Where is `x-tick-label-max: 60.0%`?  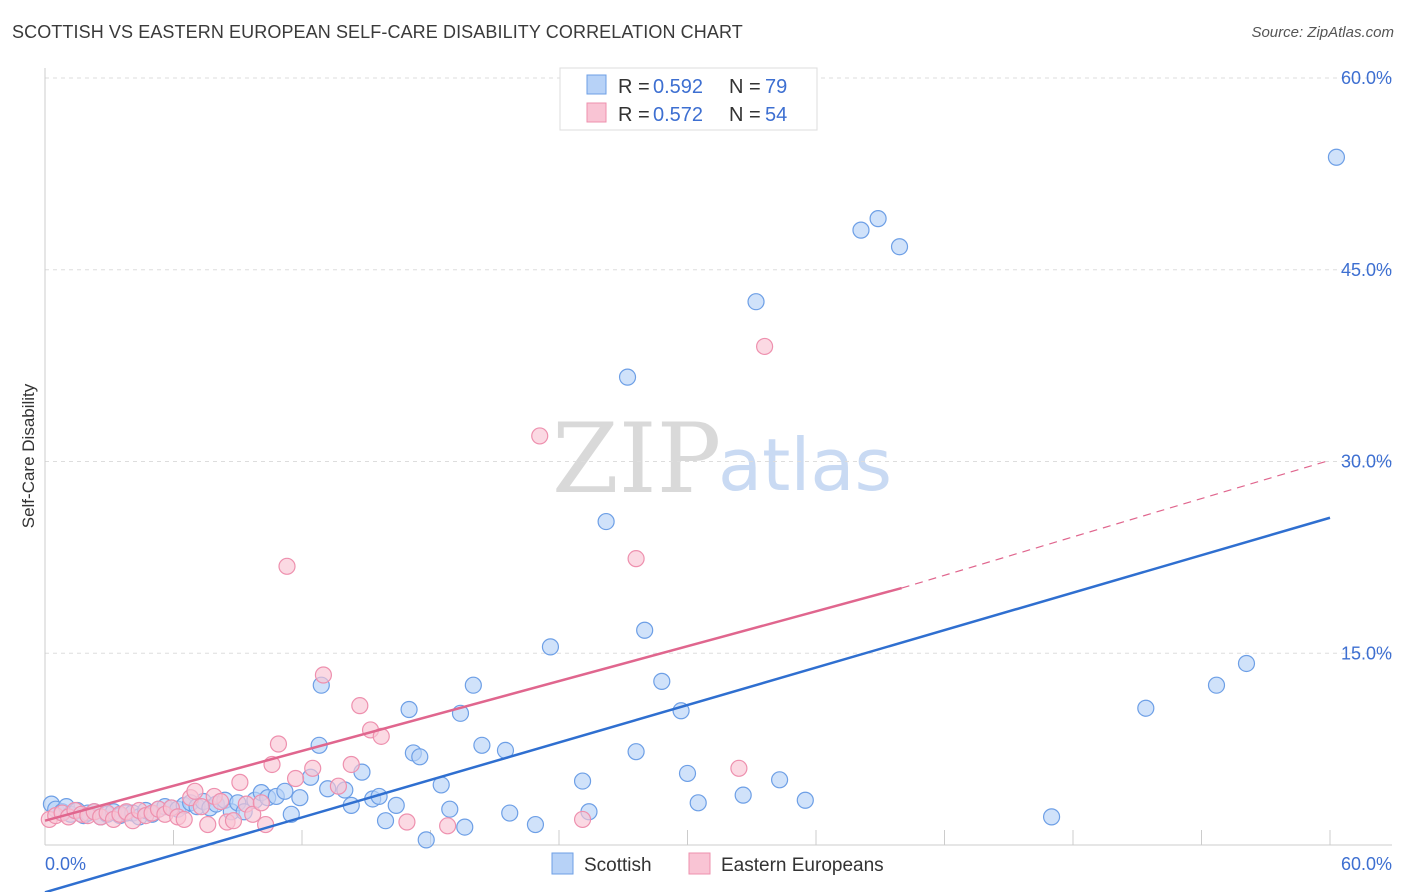
x-tick-label-max: 60.0% is located at coordinates (1366, 864).